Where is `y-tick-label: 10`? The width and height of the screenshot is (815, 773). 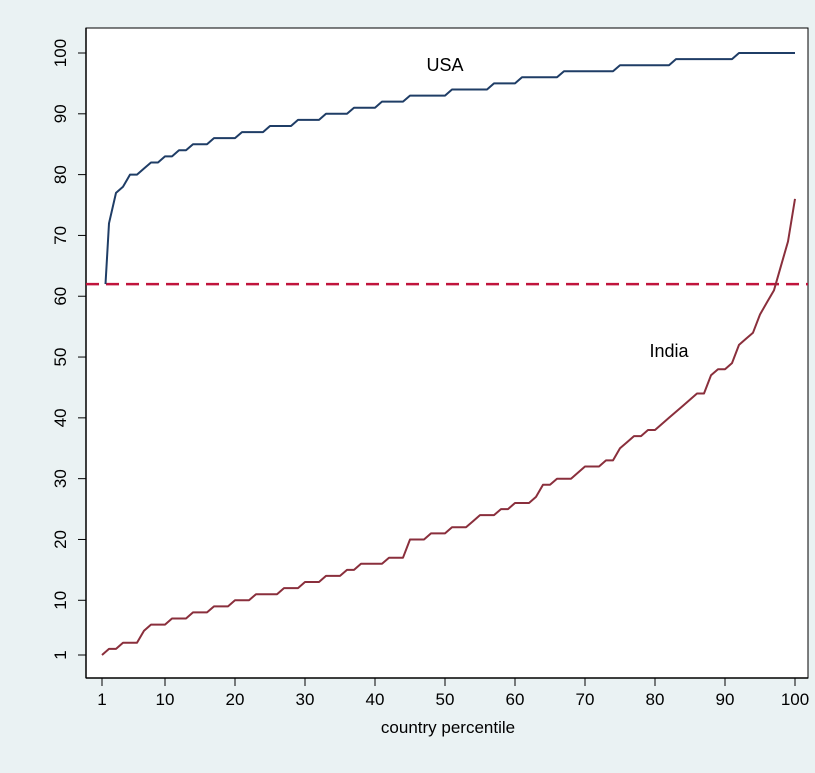
y-tick-label: 10 is located at coordinates (60, 600).